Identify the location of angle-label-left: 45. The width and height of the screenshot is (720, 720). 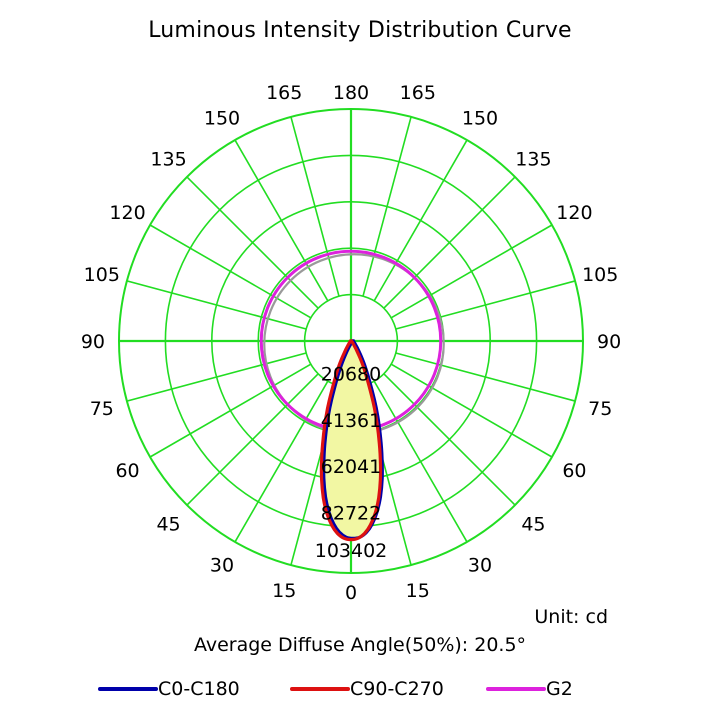
(168, 524).